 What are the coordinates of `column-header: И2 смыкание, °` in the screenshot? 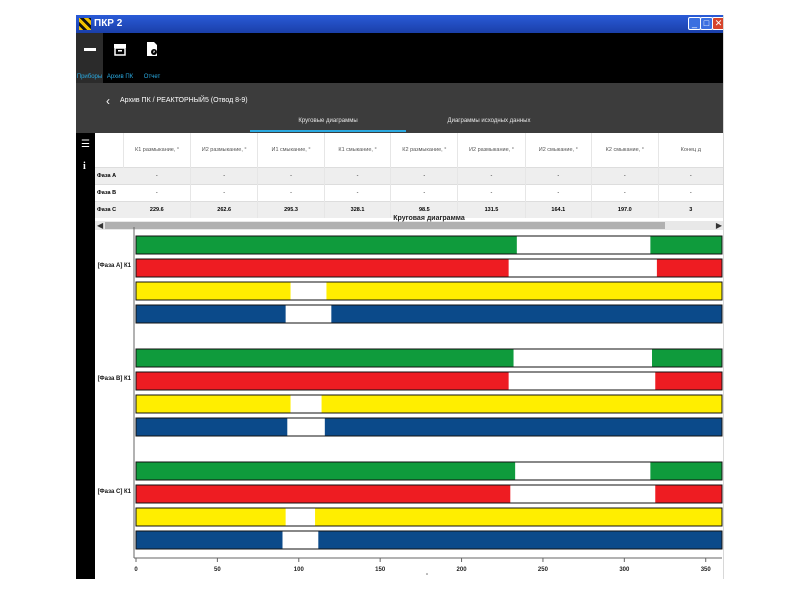 It's located at (559, 150).